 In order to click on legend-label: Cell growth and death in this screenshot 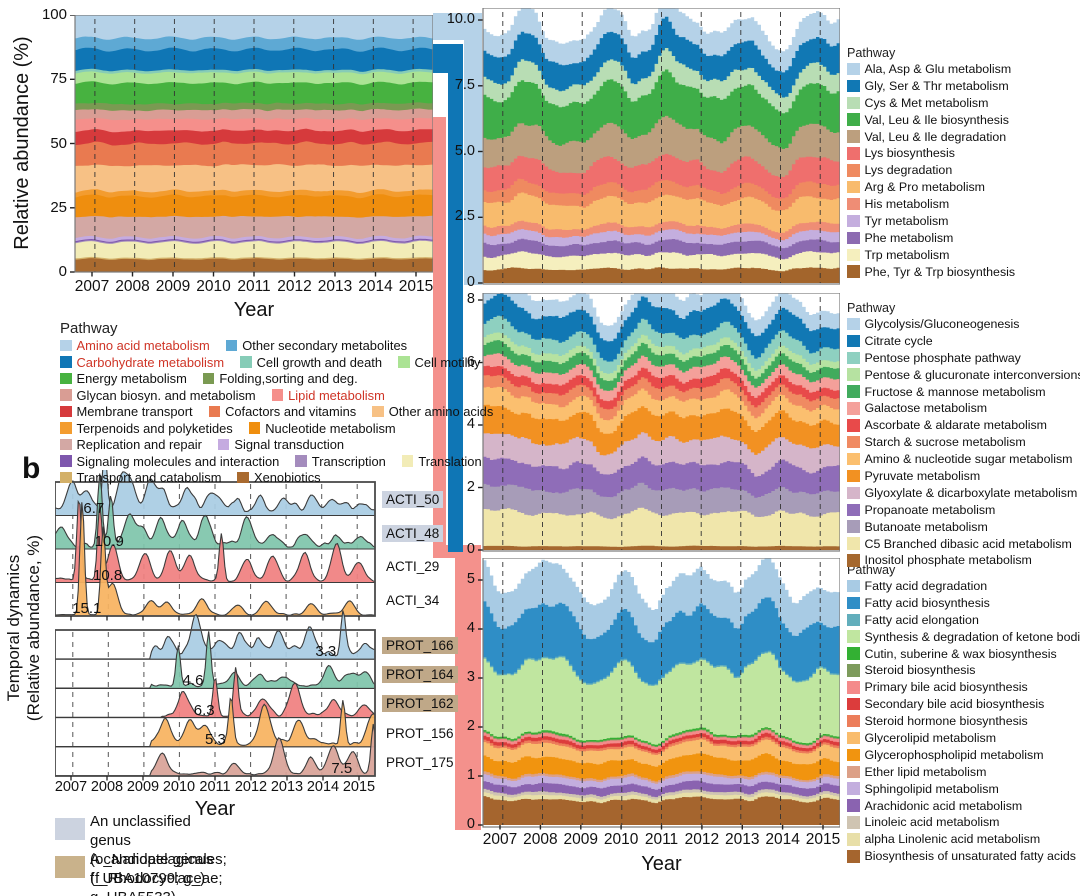, I will do `click(319, 362)`.